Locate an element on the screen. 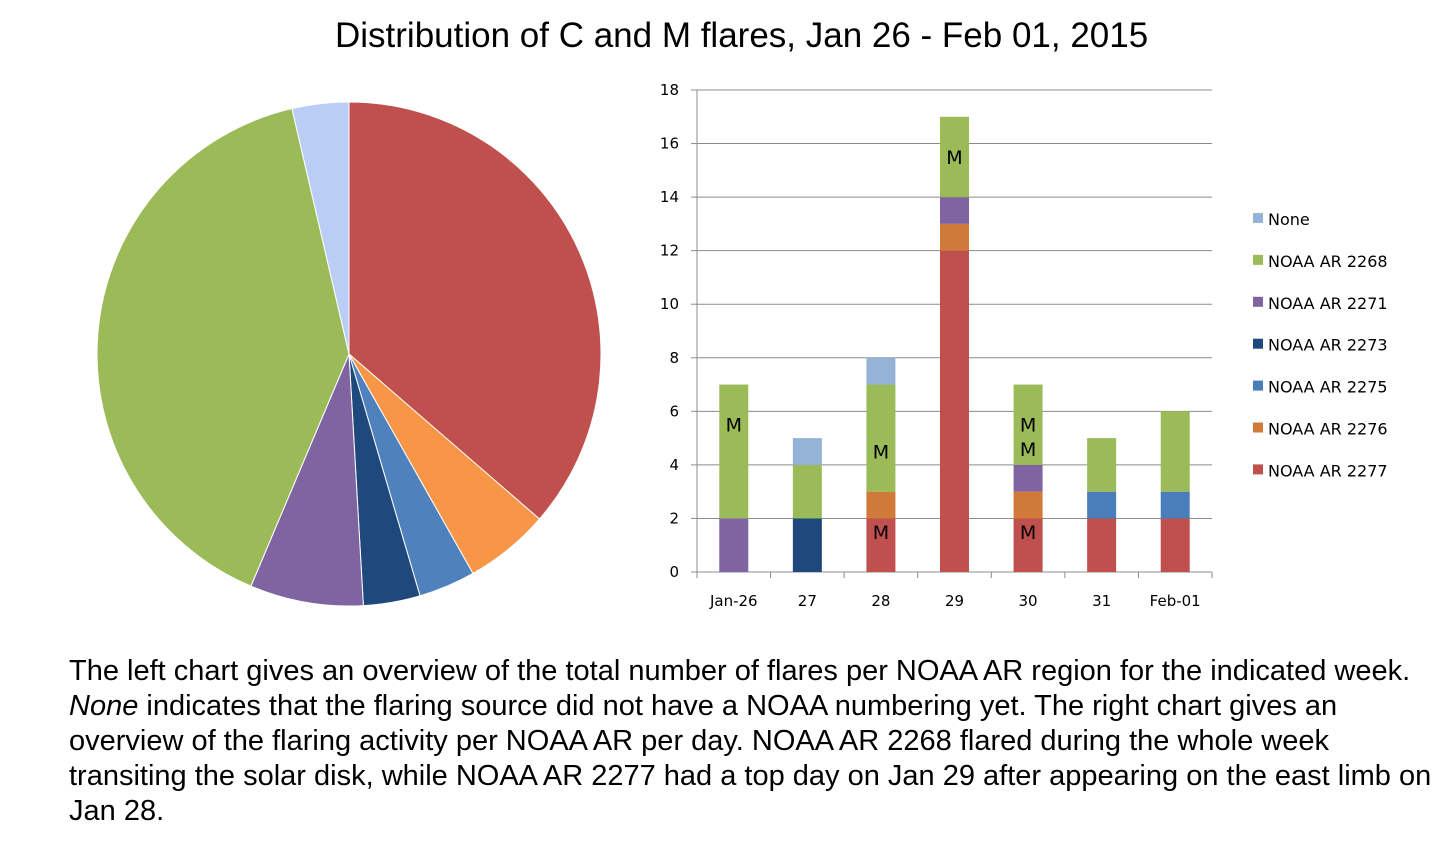  bar-27-none is located at coordinates (807, 451).